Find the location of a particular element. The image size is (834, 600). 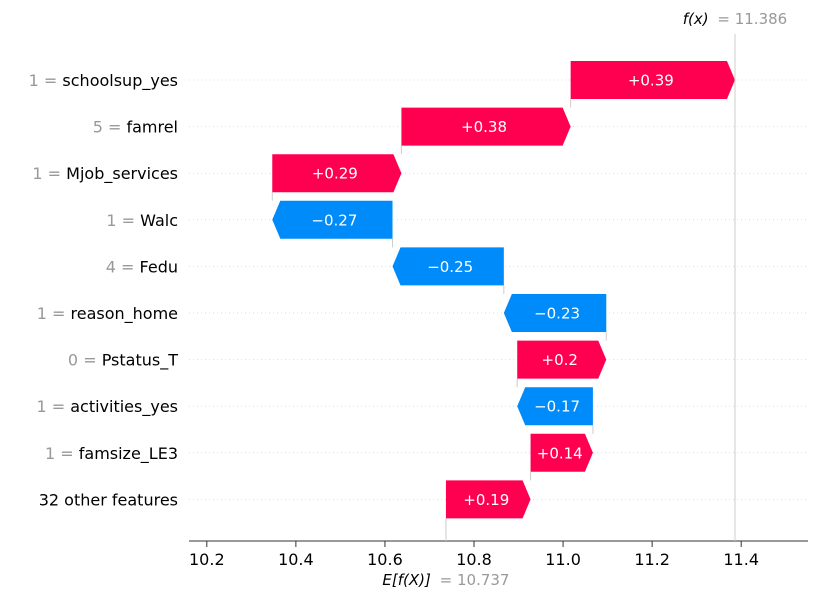

bar-fedu is located at coordinates (448, 266).